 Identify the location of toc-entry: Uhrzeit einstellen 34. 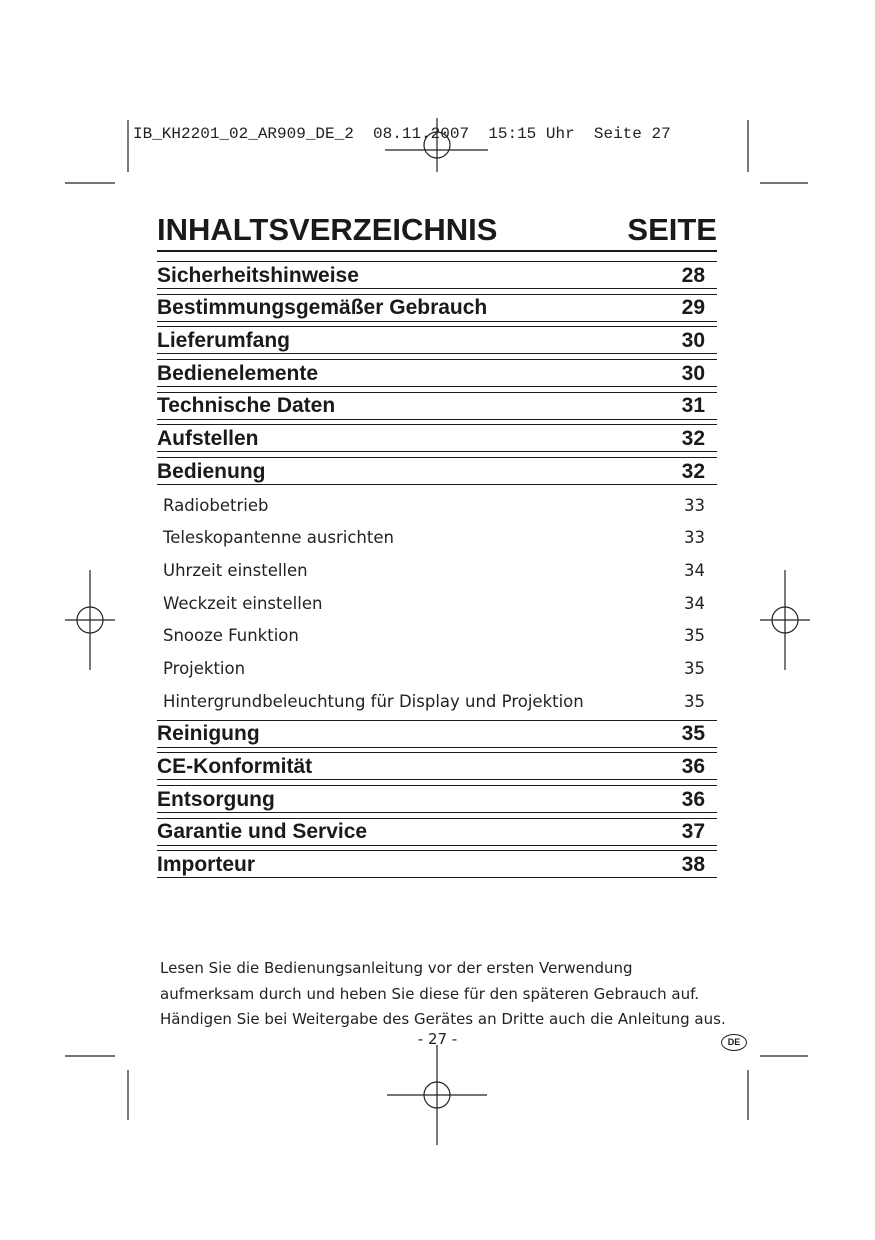
(437, 570).